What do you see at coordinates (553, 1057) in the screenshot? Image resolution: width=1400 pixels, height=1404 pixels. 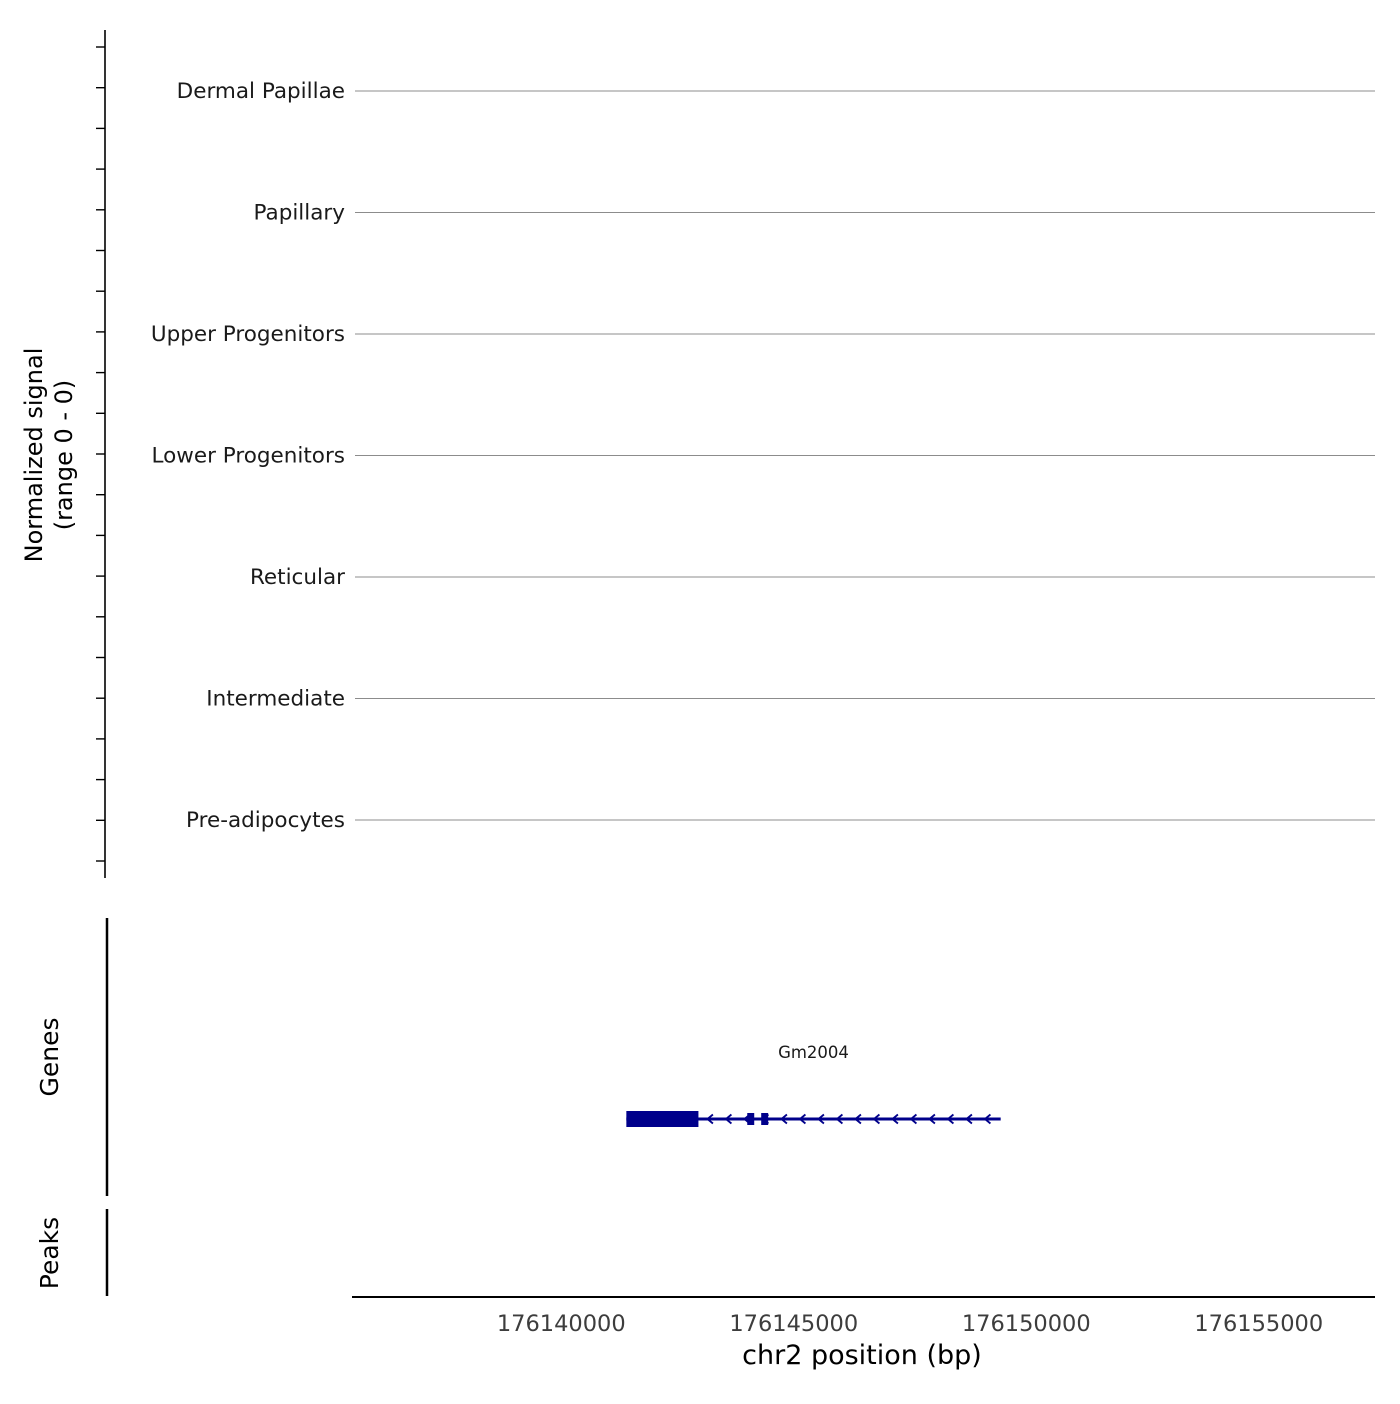 I see `genes-section: Gm2004` at bounding box center [553, 1057].